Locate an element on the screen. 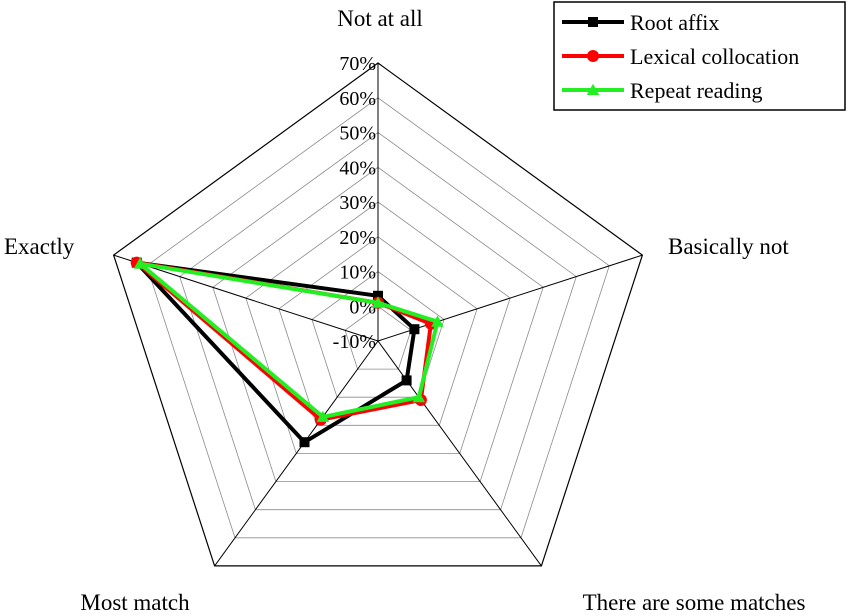  series-line is located at coordinates (289, 340).